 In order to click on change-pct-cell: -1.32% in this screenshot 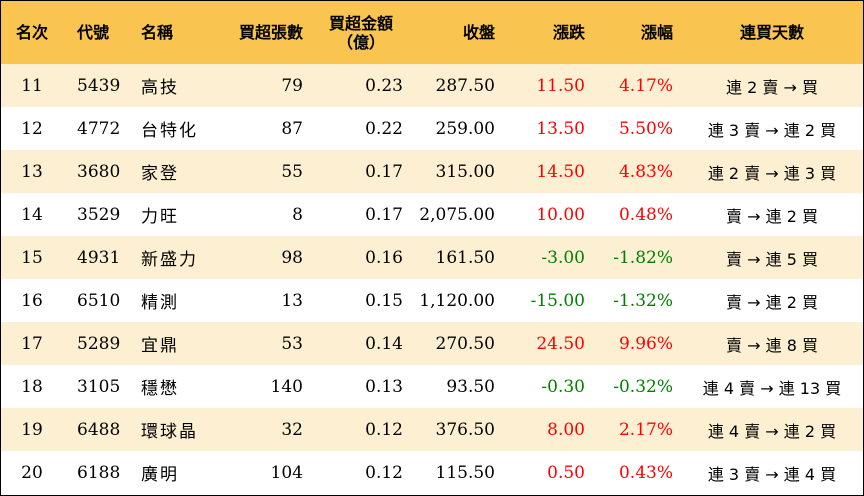, I will do `click(643, 300)`.